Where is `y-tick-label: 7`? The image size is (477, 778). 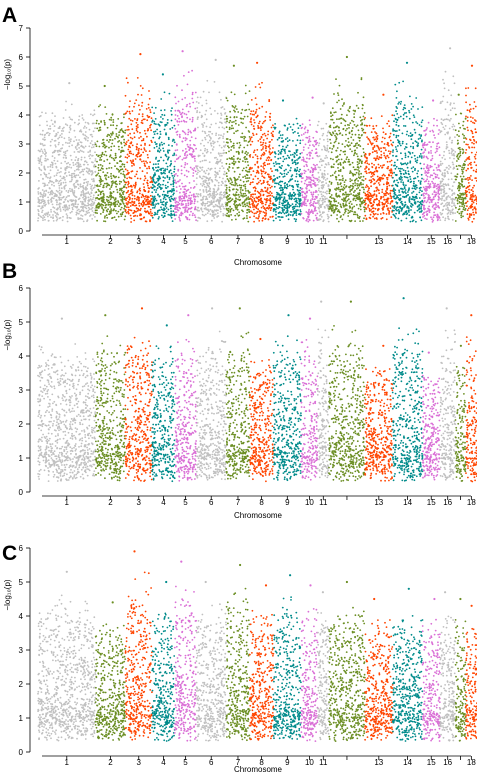
y-tick-label: 7 is located at coordinates (21, 28).